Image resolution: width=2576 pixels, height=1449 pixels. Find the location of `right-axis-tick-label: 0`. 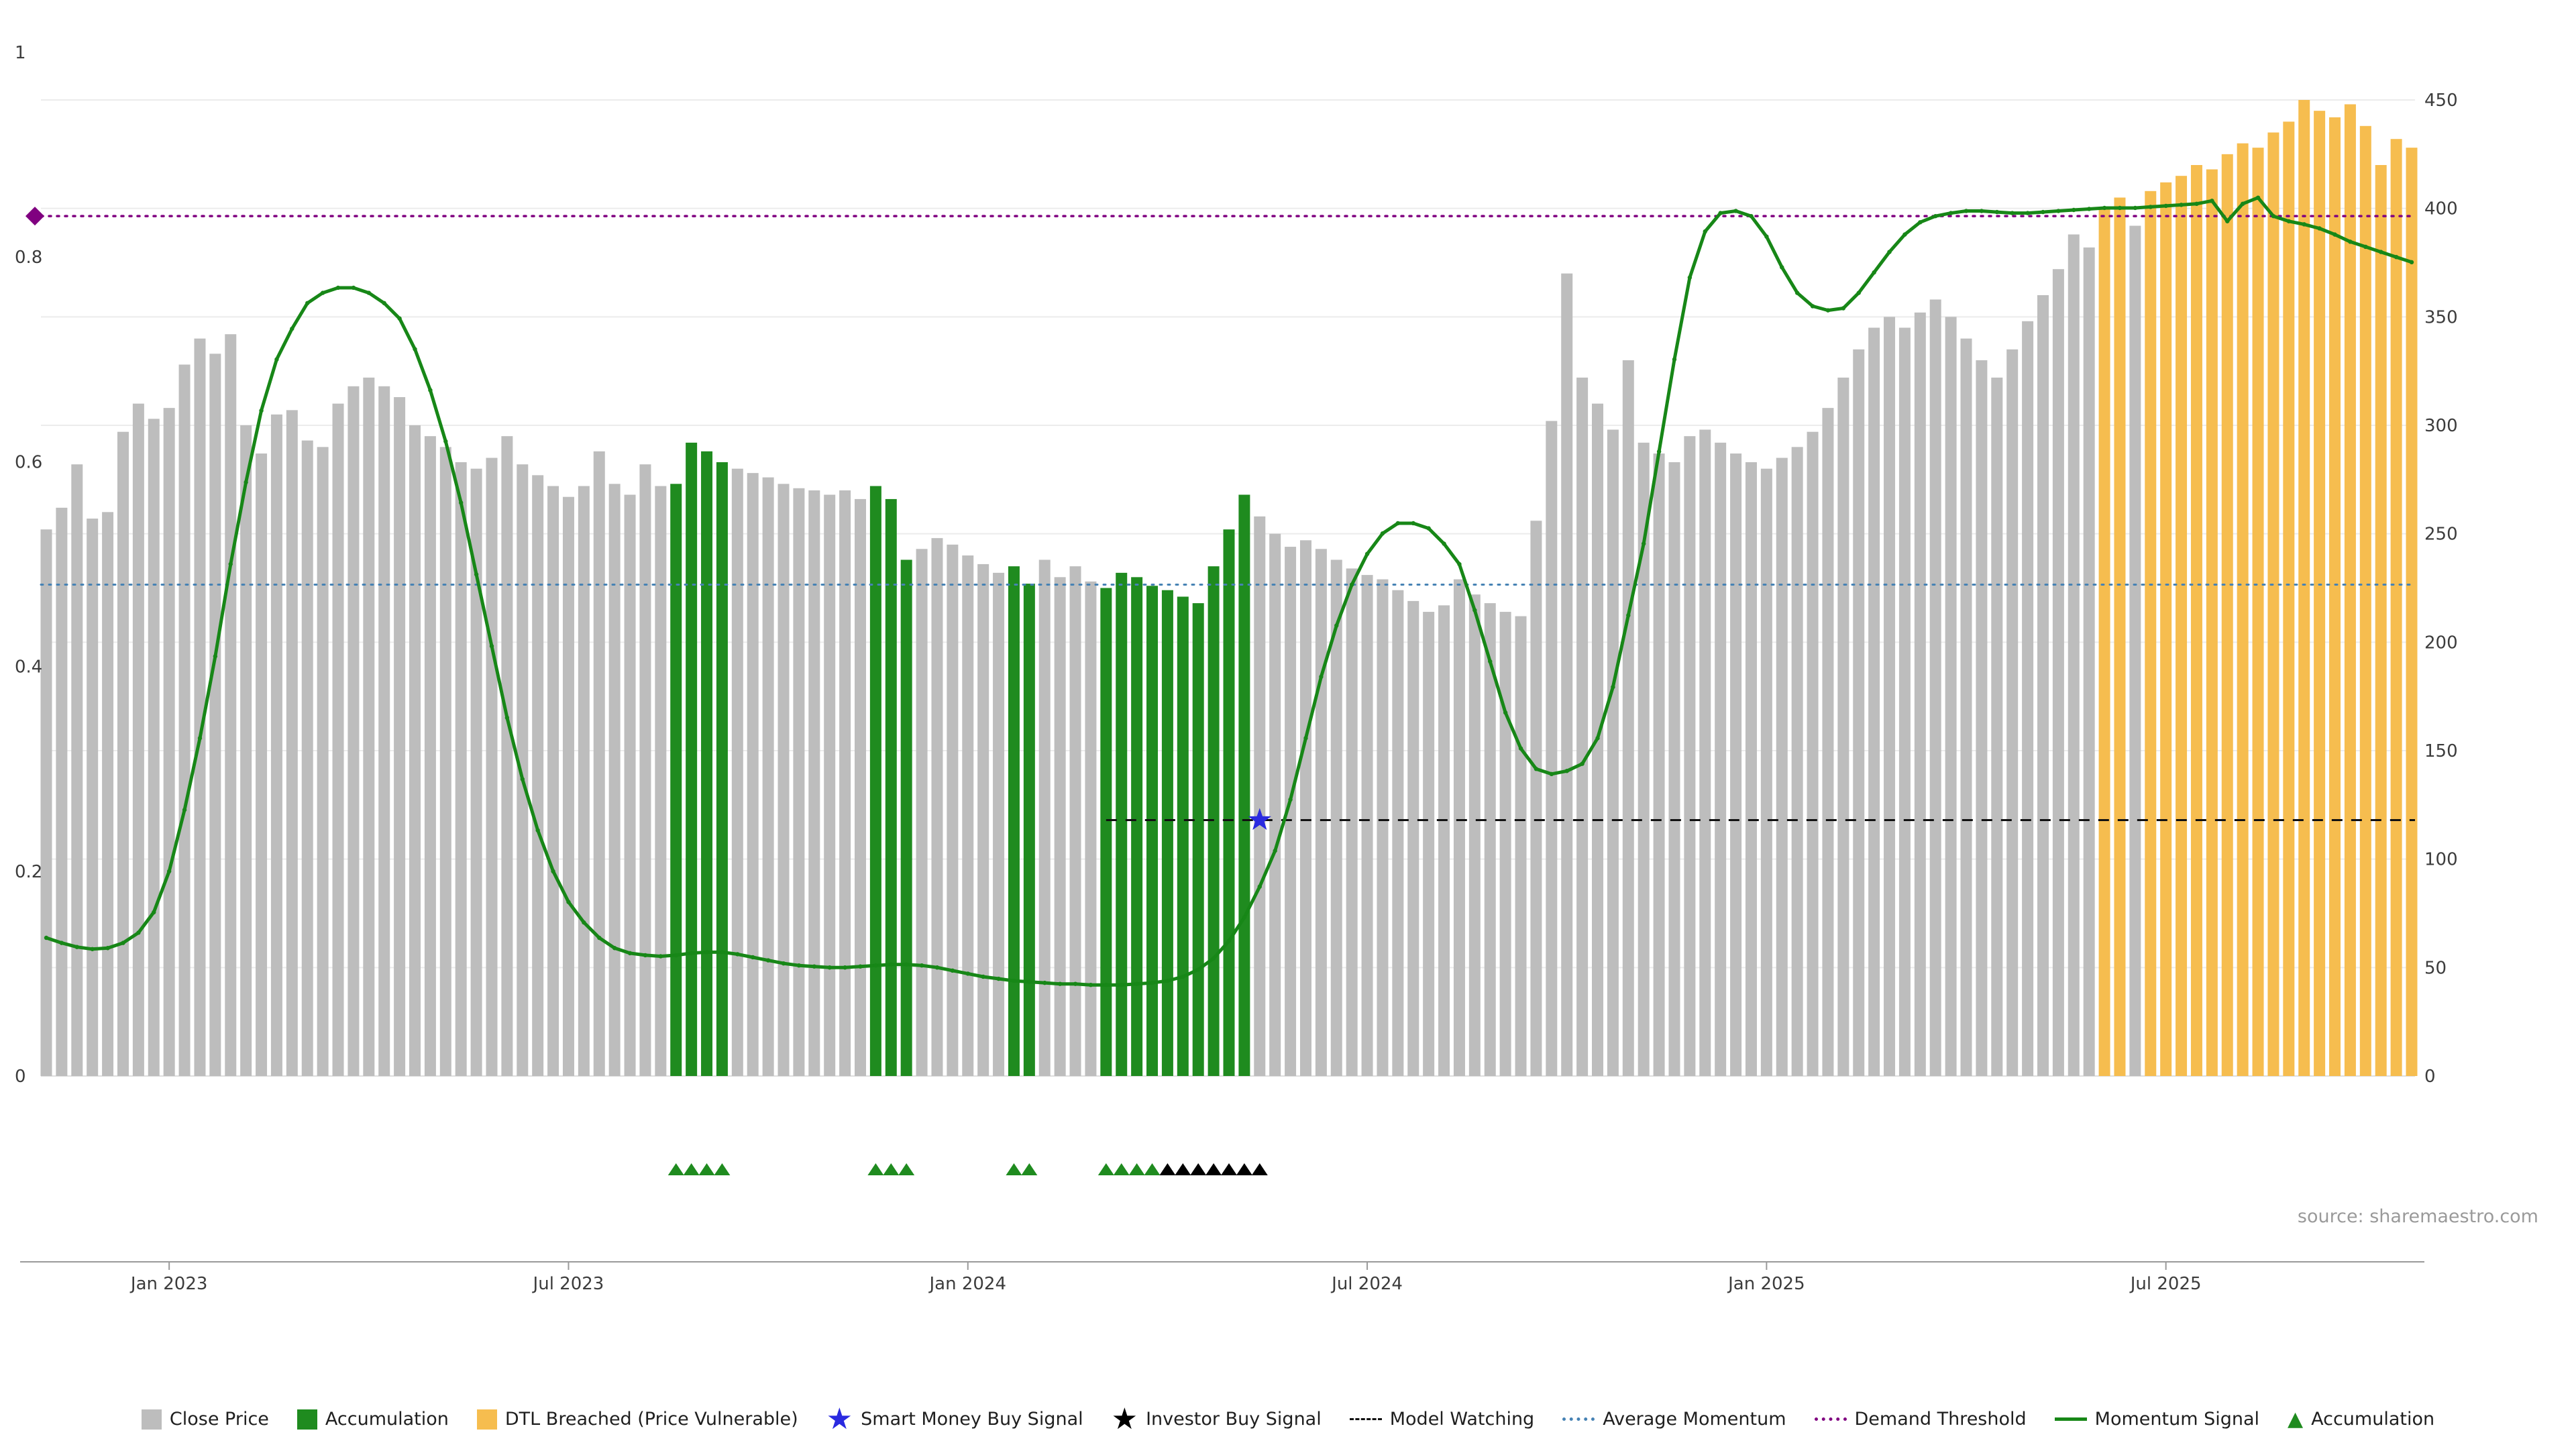

right-axis-tick-label: 0 is located at coordinates (2430, 1077).